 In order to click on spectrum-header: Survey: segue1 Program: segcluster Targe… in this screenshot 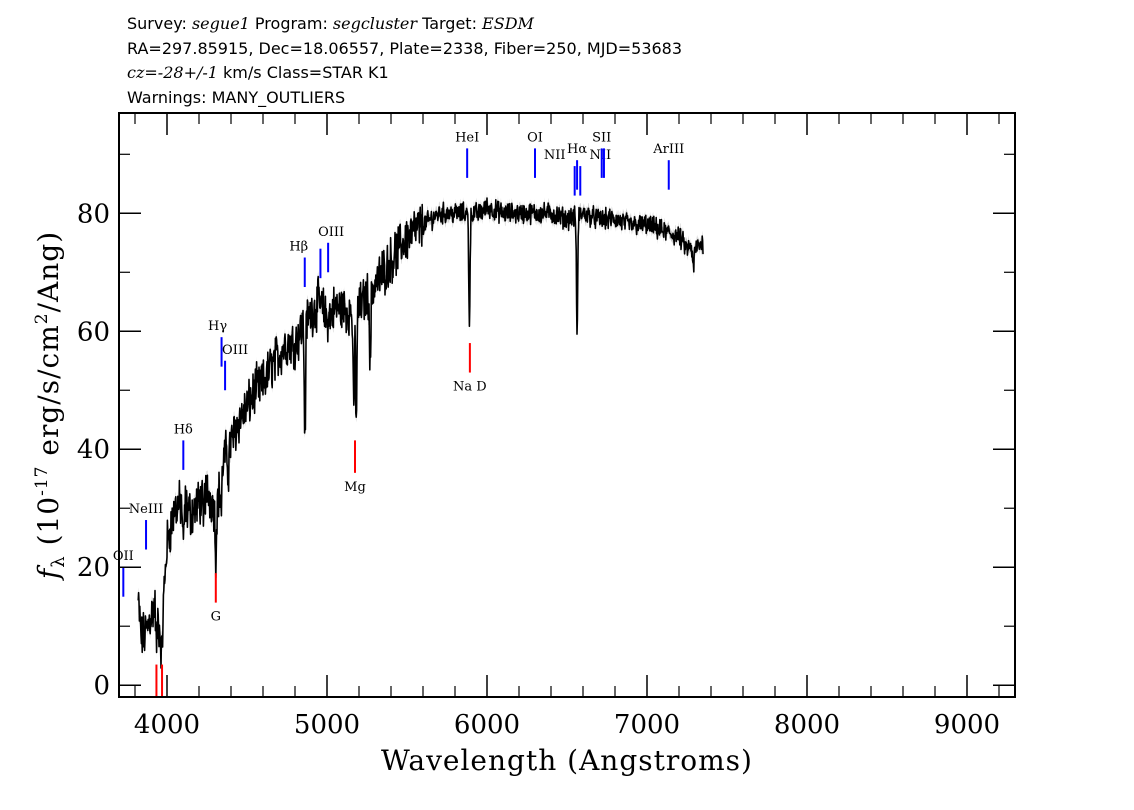, I will do `click(404, 61)`.